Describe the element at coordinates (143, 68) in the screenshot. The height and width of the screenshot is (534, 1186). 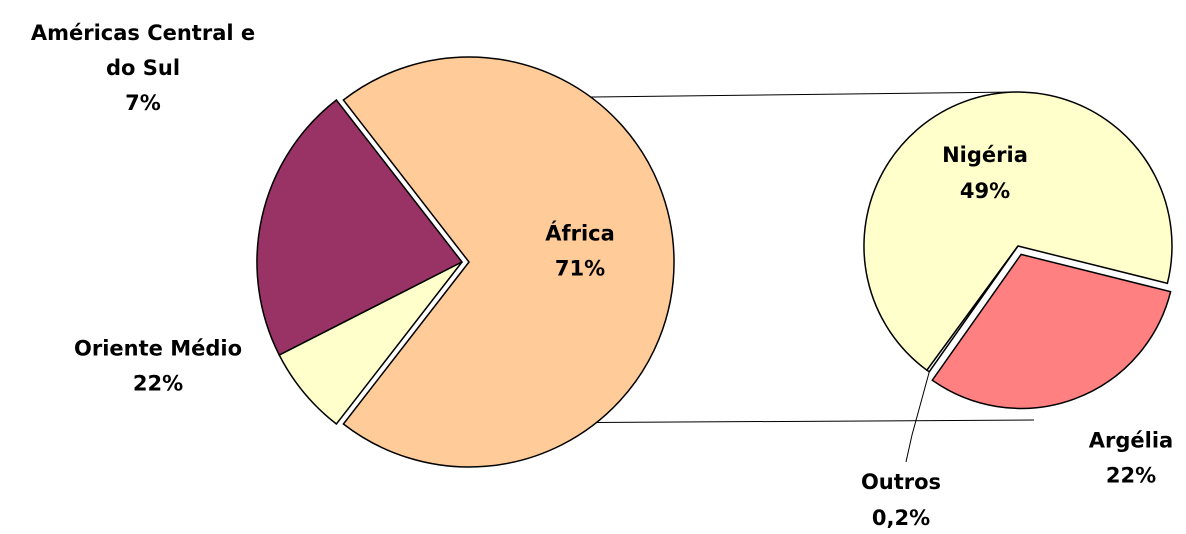
I see `label-americas: Américas Central e do Sul 7%` at that location.